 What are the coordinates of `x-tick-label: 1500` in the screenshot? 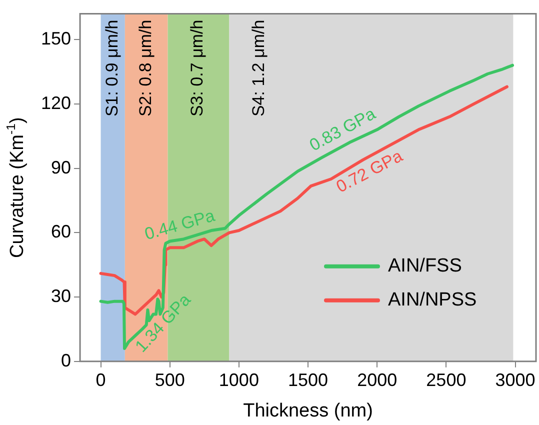 It's located at (308, 380).